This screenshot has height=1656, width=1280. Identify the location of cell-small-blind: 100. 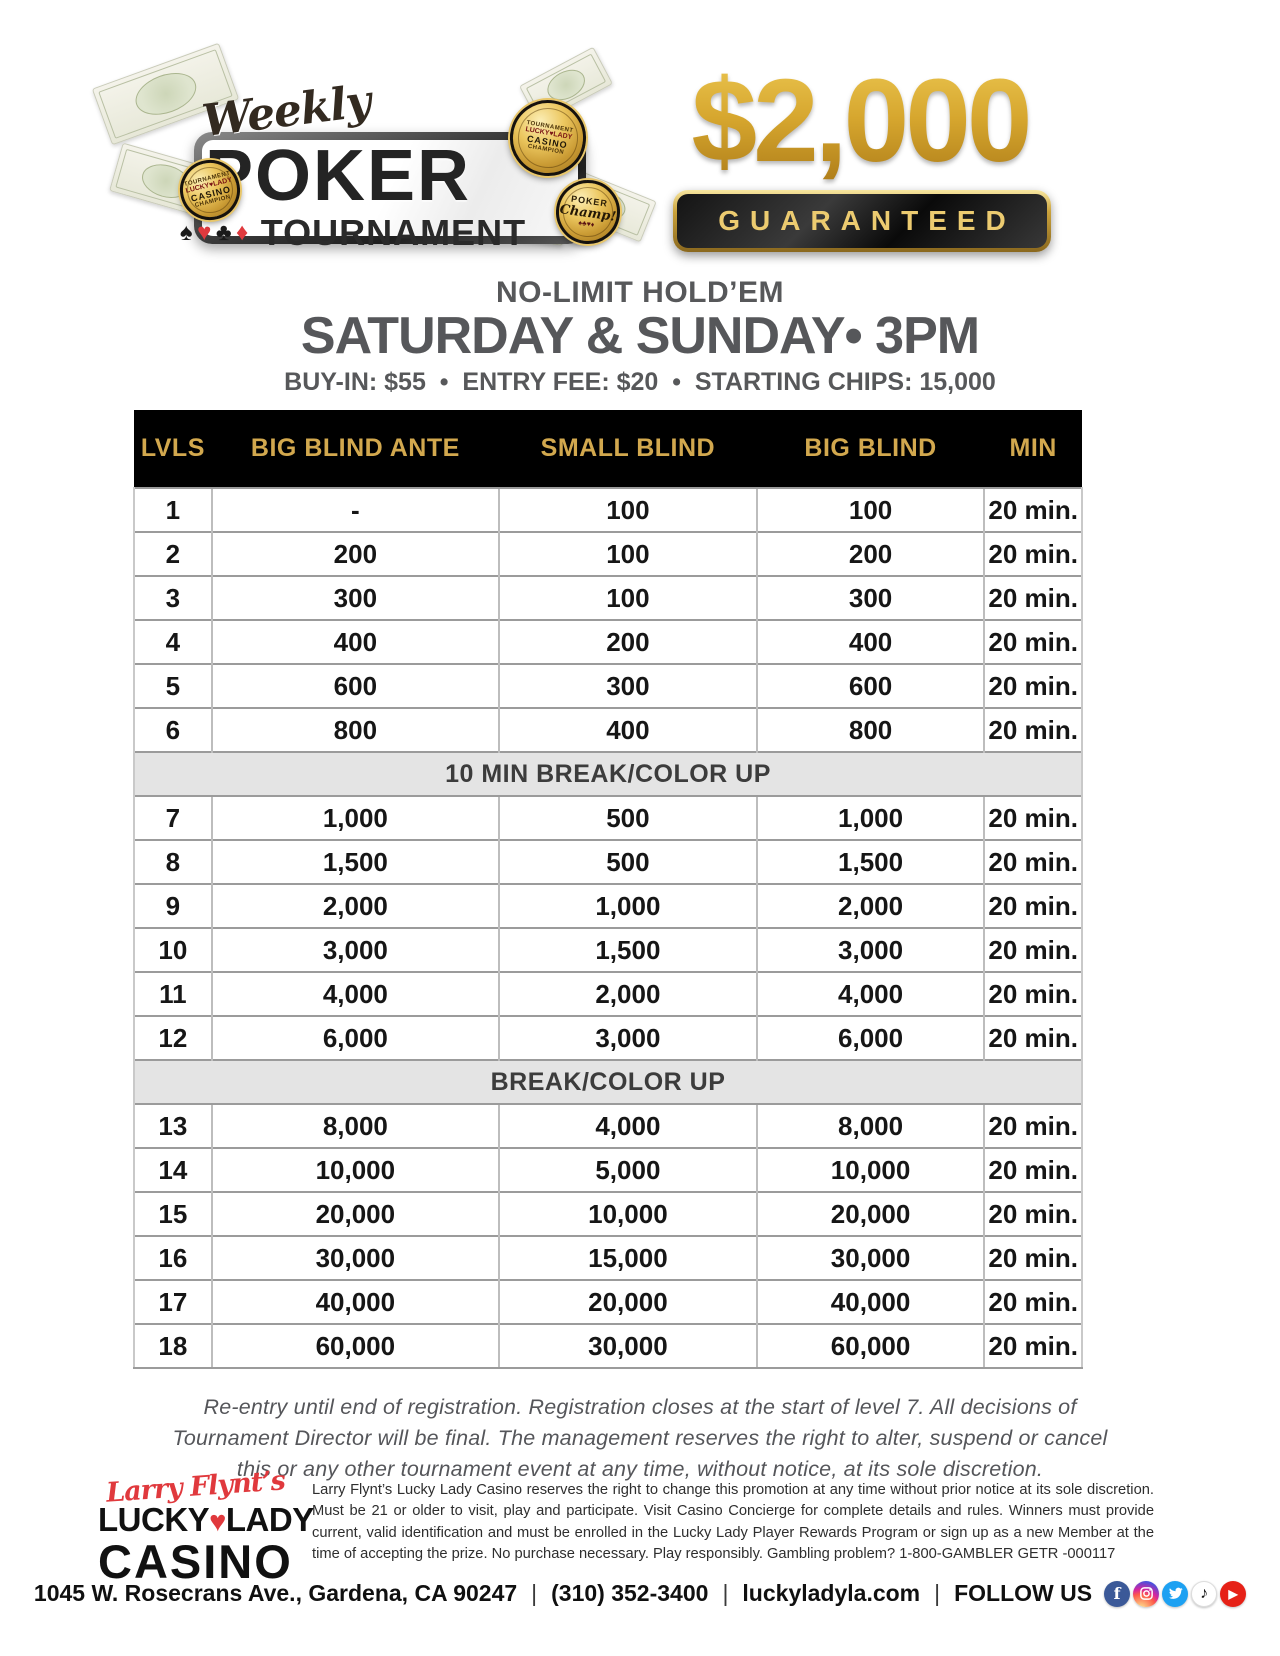
(627, 509).